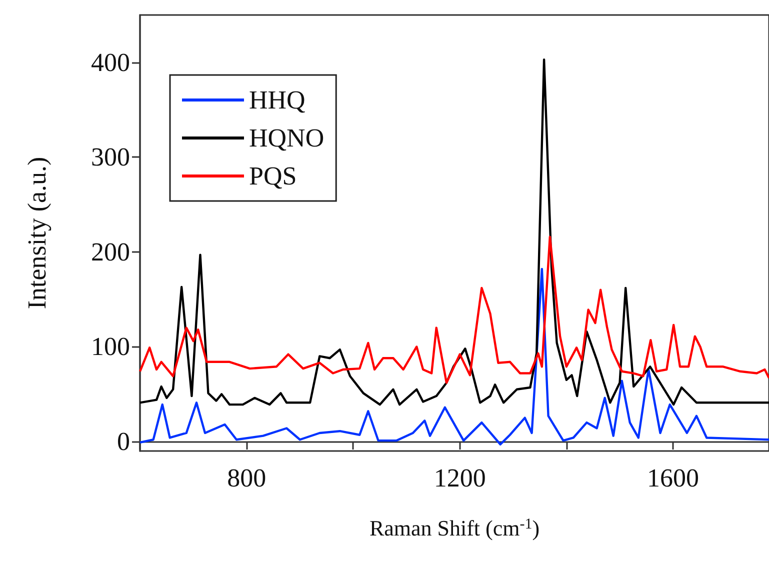 The width and height of the screenshot is (769, 570). What do you see at coordinates (110, 62) in the screenshot?
I see `y-tick-label: 400` at bounding box center [110, 62].